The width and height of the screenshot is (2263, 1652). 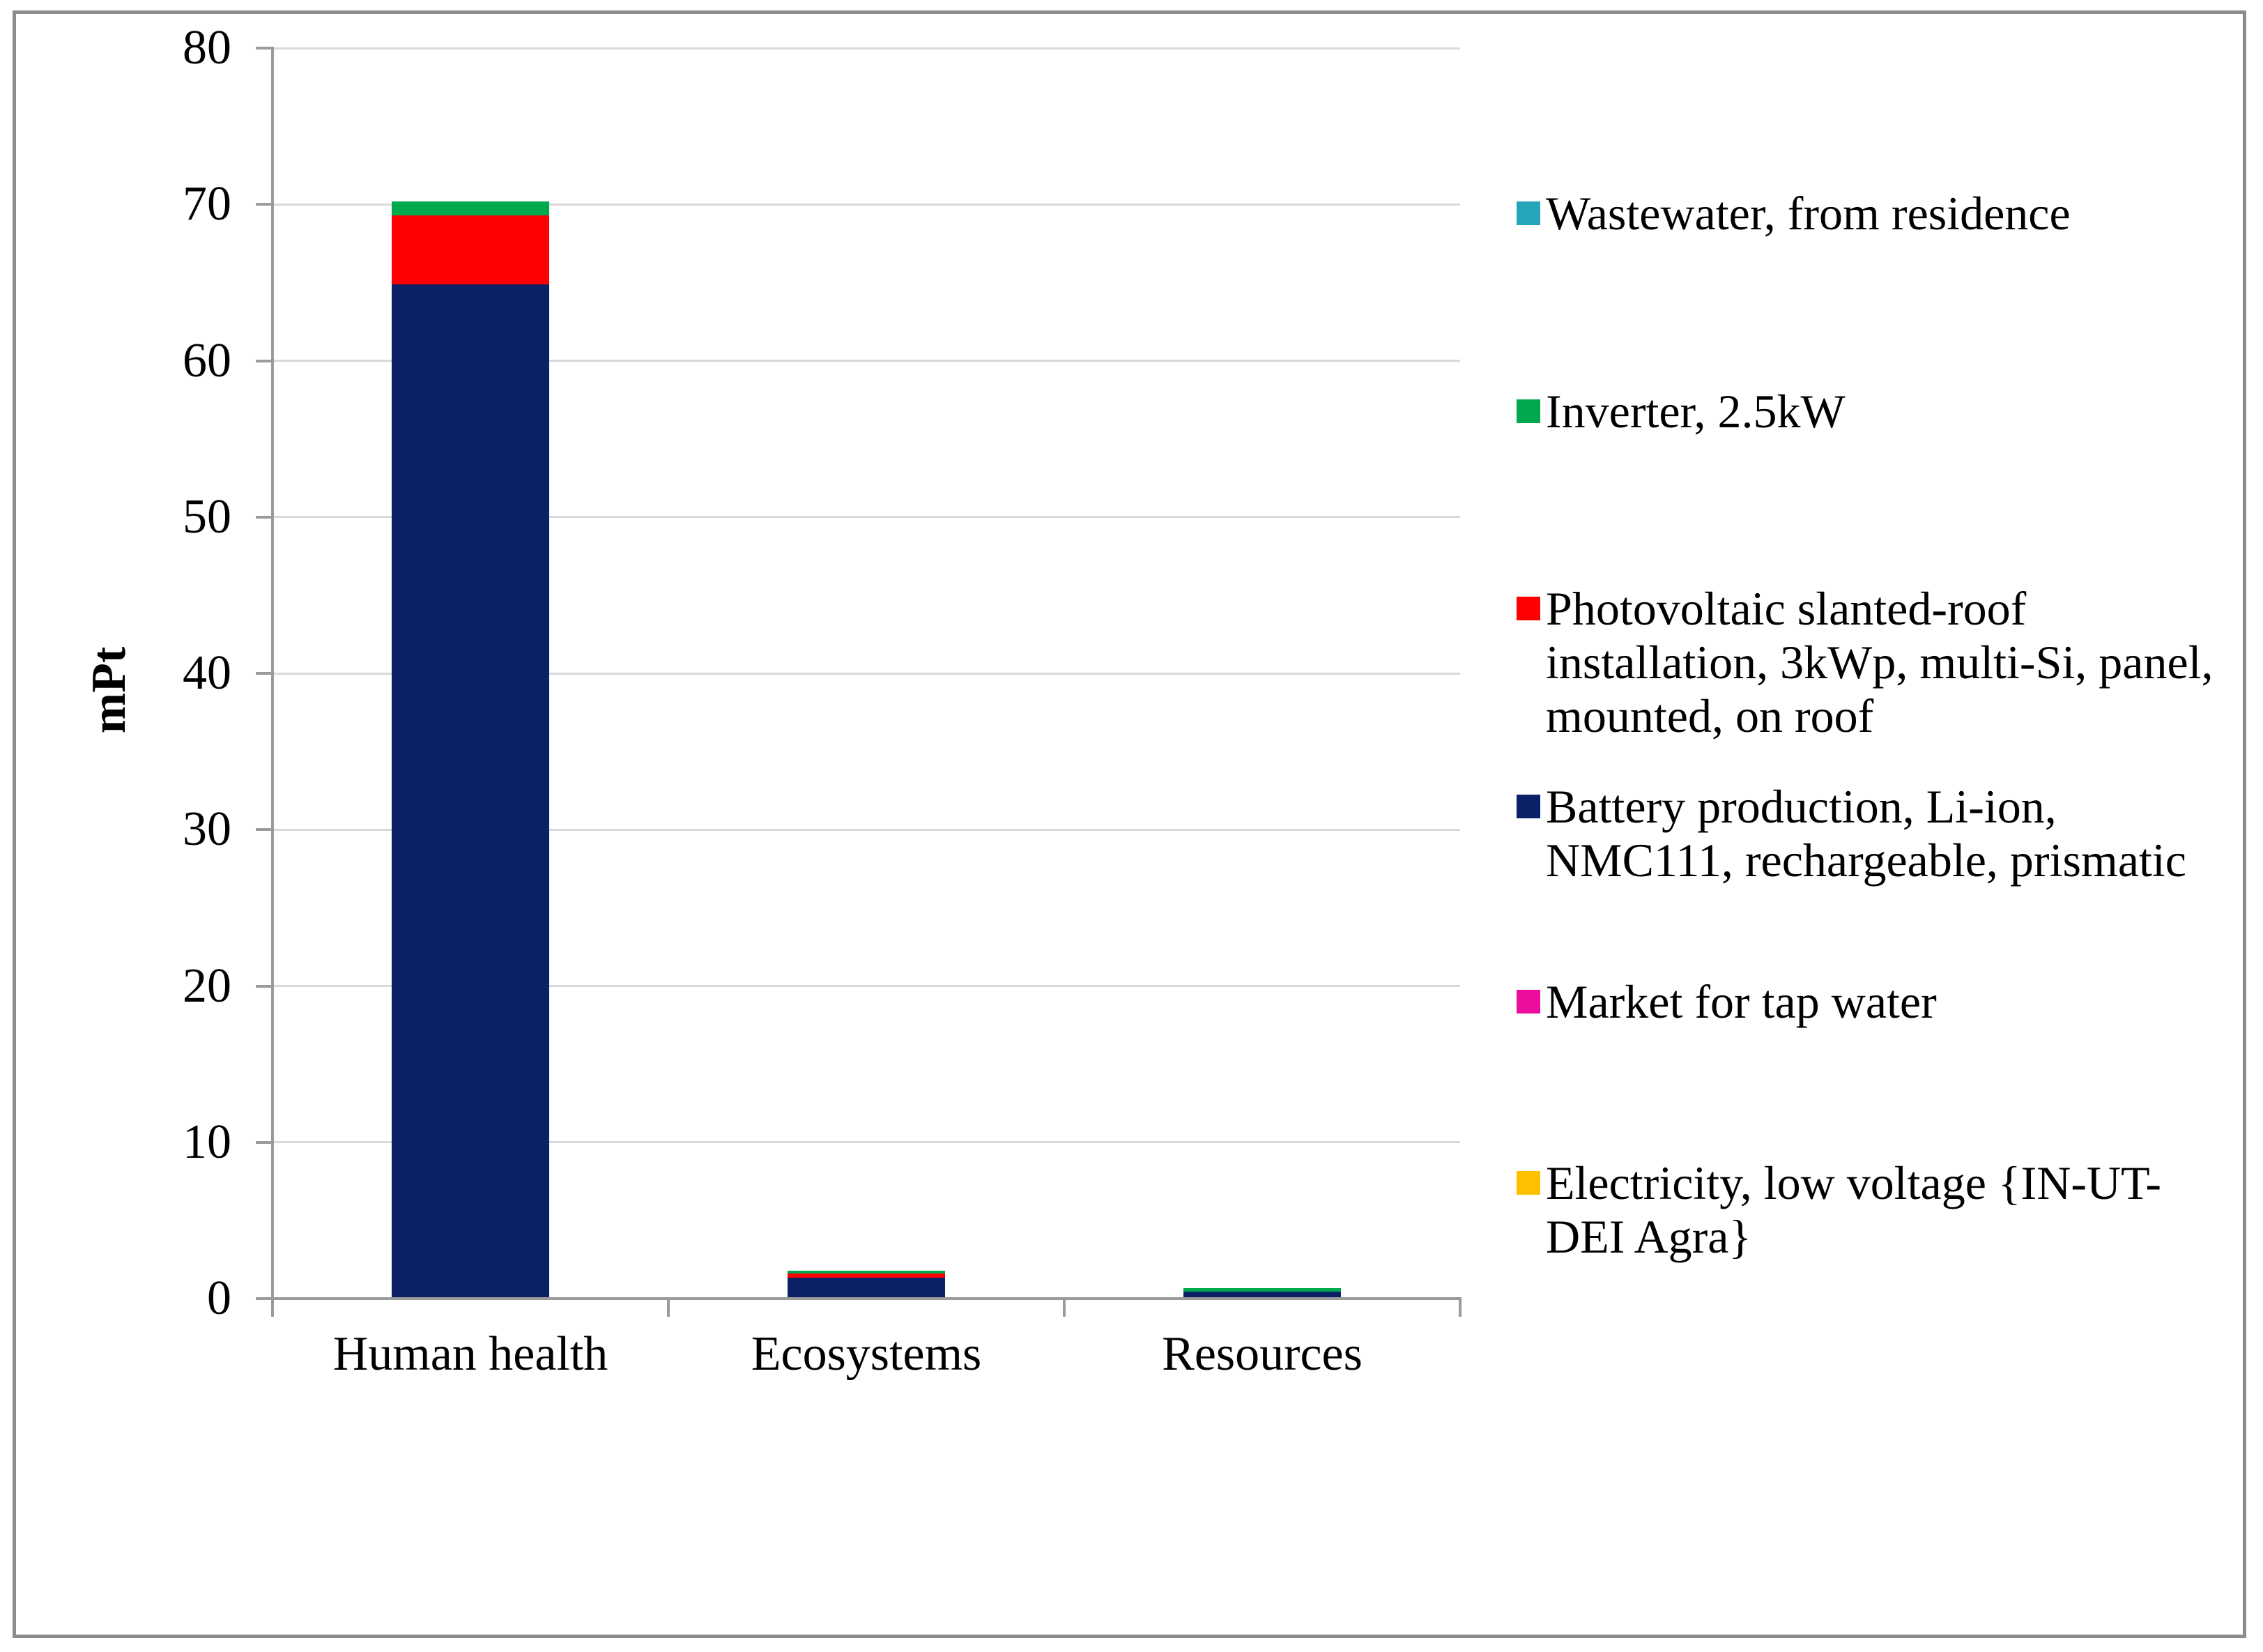 What do you see at coordinates (207, 204) in the screenshot?
I see `y-tick-label: 70` at bounding box center [207, 204].